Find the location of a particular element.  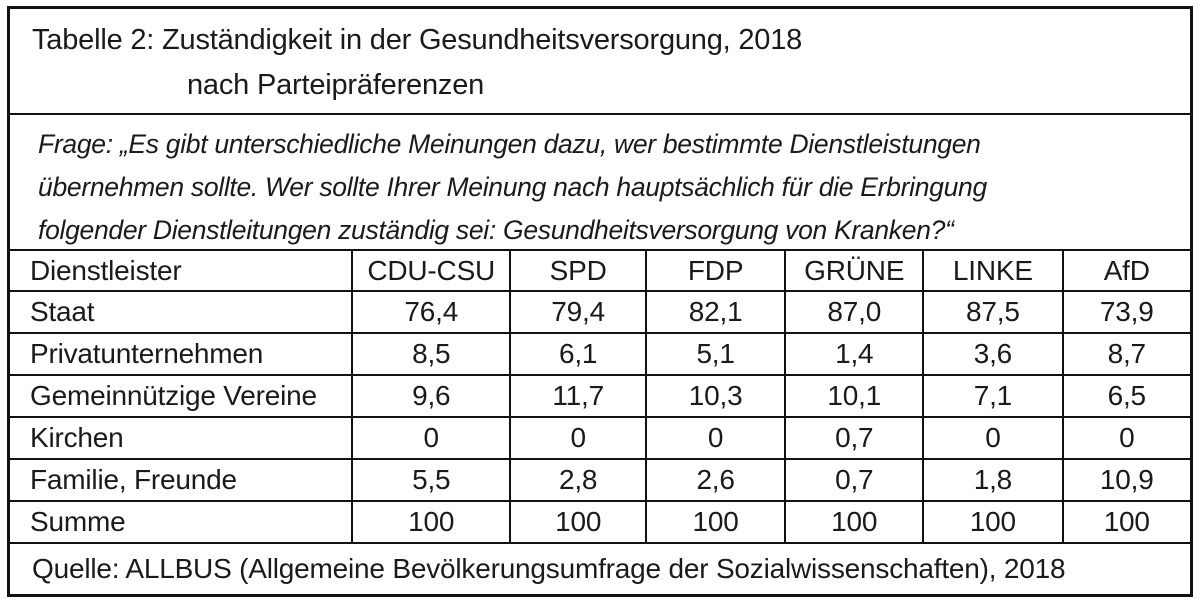

data-cell: 10,9 is located at coordinates (1125, 480).